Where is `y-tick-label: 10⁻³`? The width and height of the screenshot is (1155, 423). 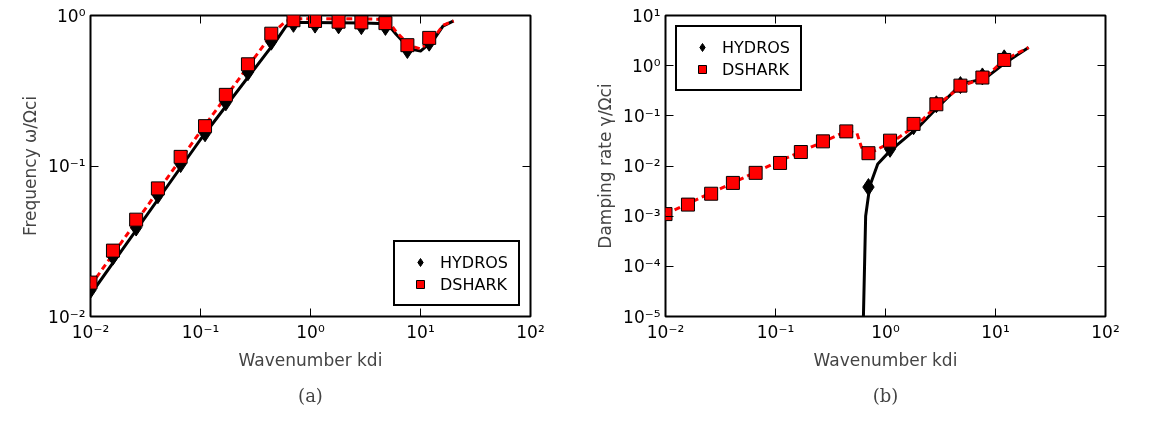
y-tick-label: 10⁻³ is located at coordinates (642, 216).